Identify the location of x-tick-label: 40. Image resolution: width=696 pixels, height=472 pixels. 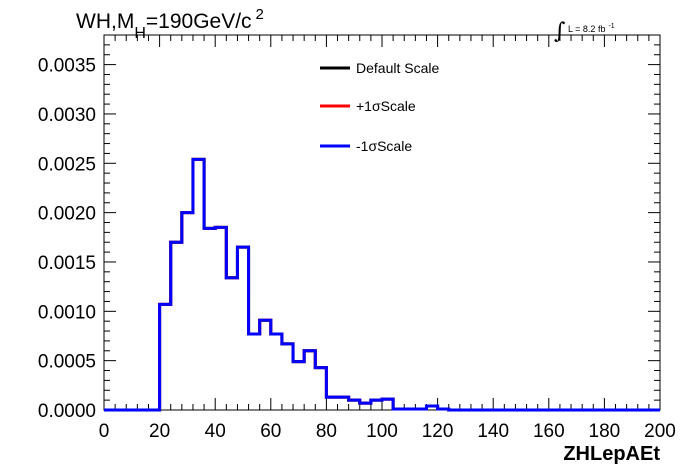
(215, 431).